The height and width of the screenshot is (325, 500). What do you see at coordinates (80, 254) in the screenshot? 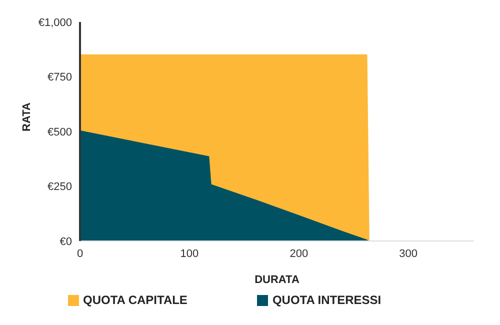
I see `x-tick-label: 0` at bounding box center [80, 254].